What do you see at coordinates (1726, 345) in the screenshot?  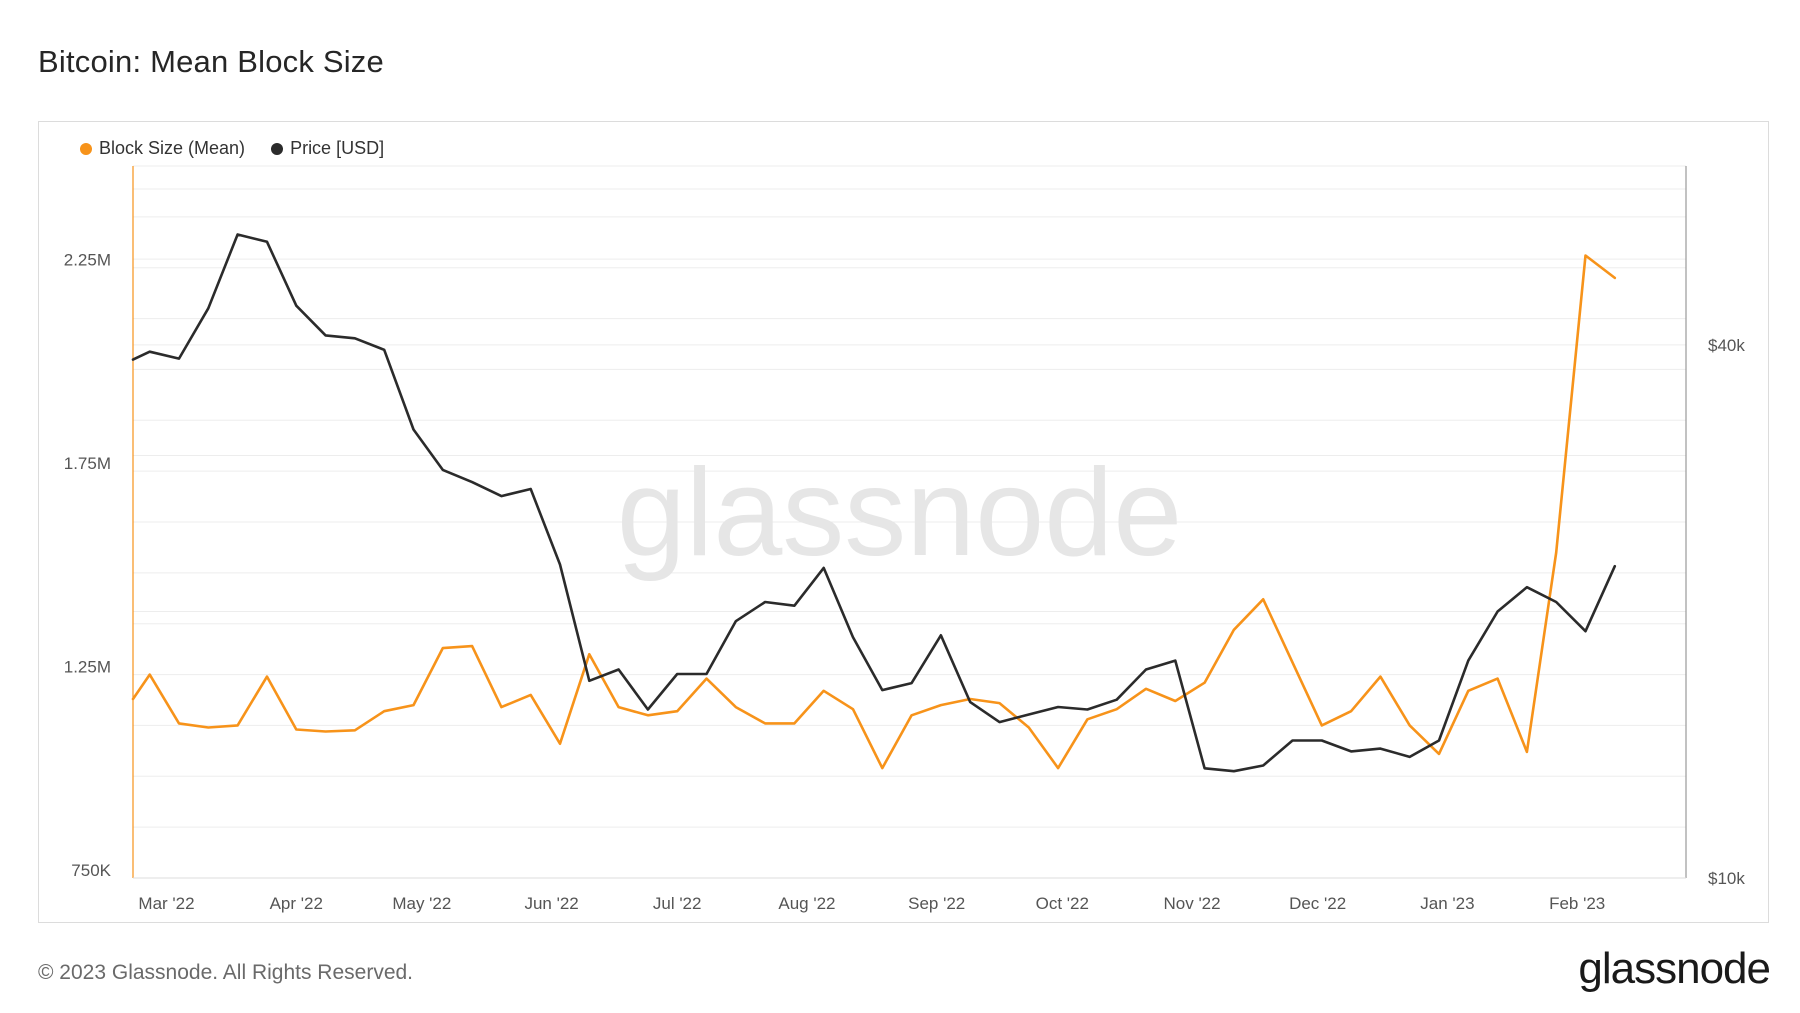 I see `y-right-tick-label: $40k` at bounding box center [1726, 345].